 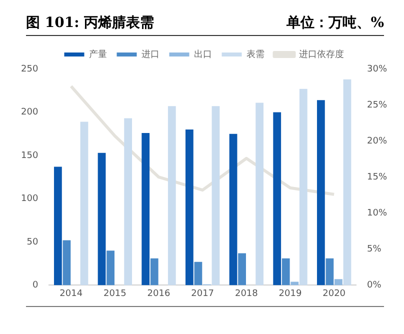 I want to click on y2-tick-label: 0%, so click(x=374, y=285).